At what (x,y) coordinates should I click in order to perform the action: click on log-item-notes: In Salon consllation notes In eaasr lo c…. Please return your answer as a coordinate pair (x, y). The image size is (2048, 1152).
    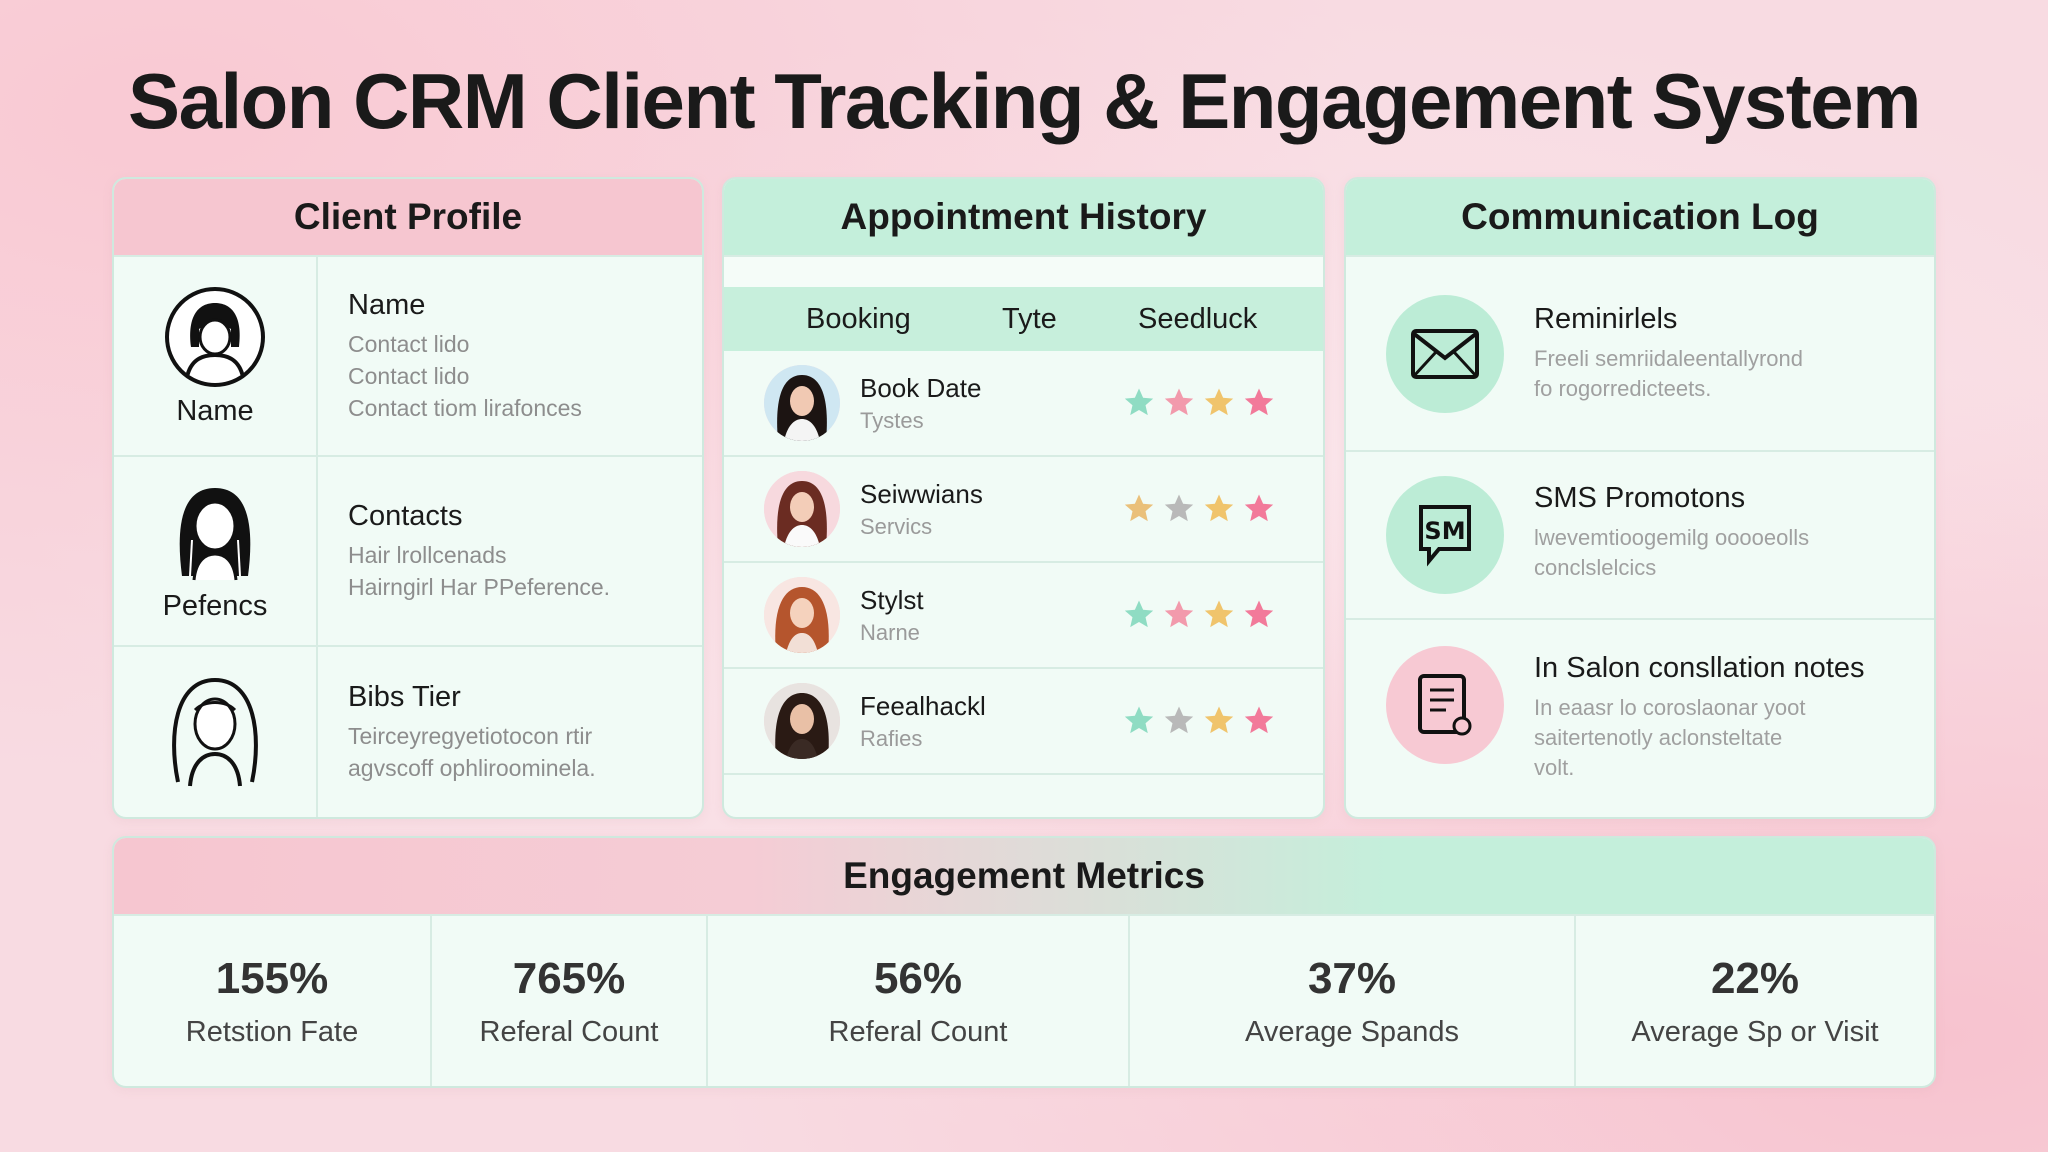
    Looking at the image, I should click on (1640, 717).